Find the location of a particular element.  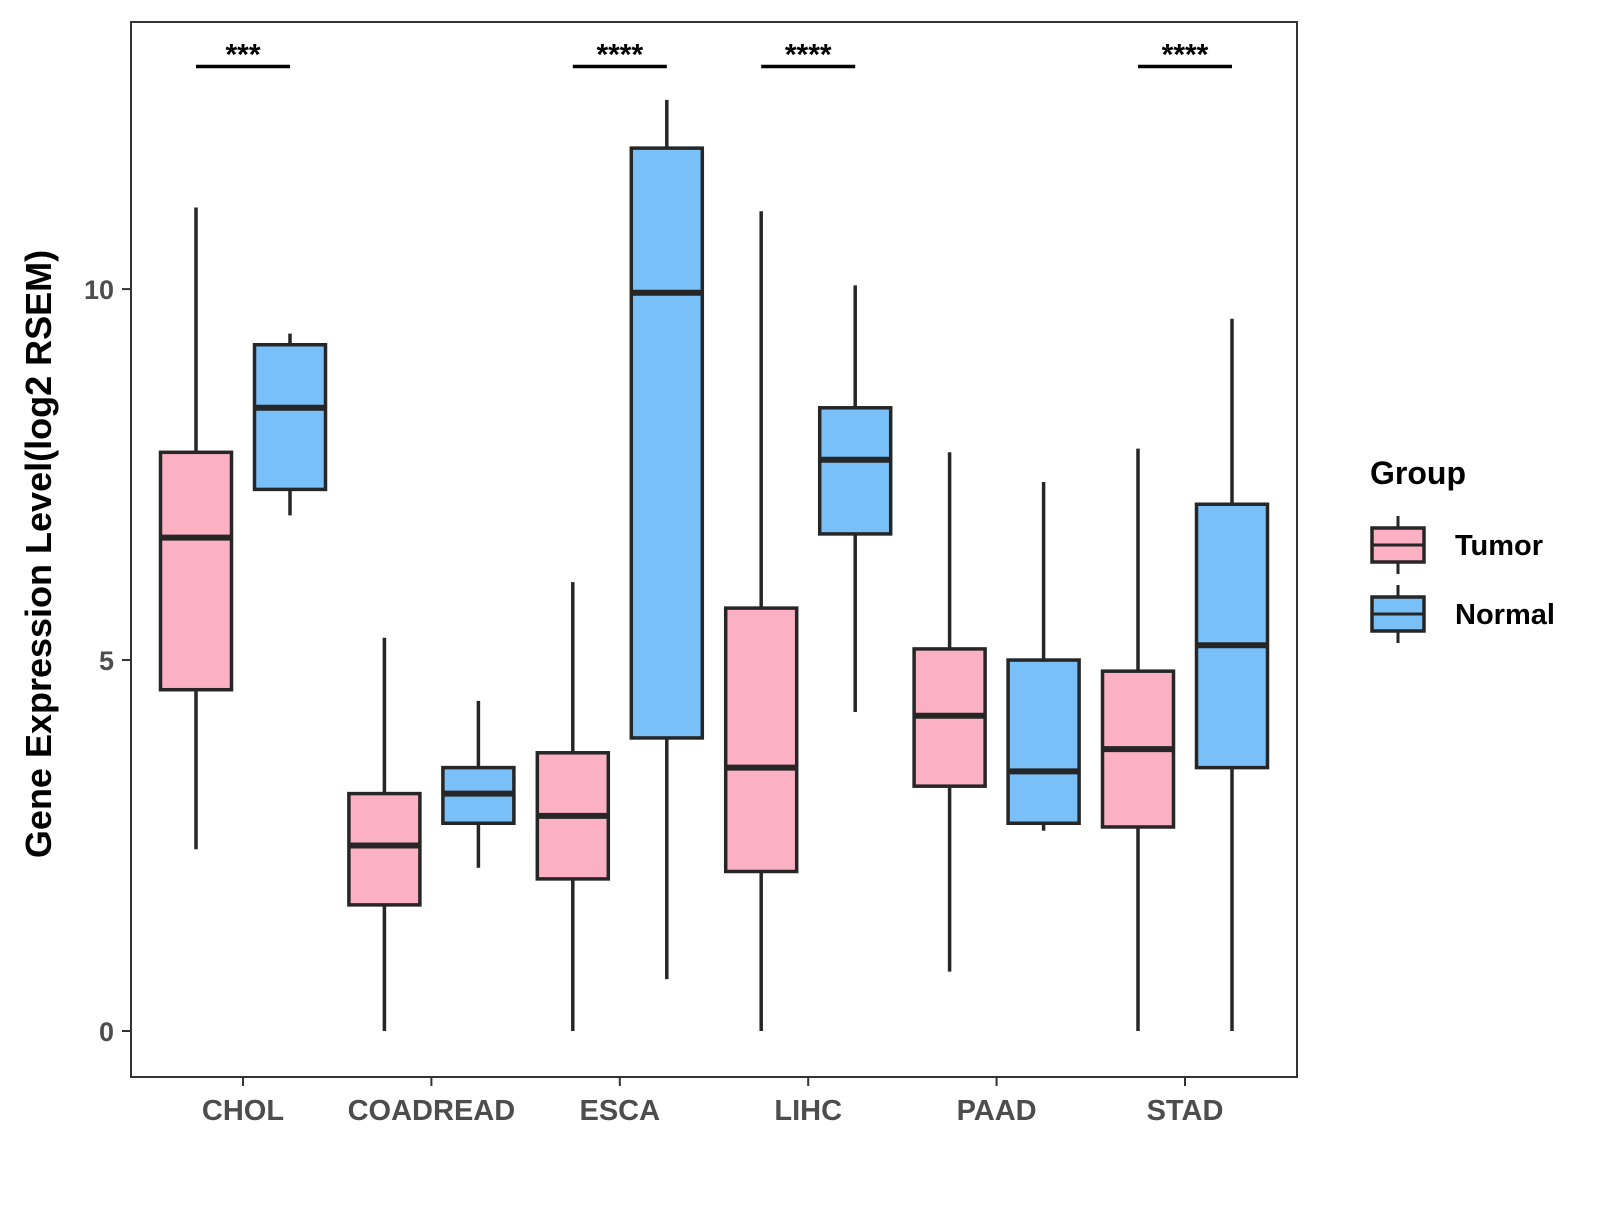

significance-label: *** is located at coordinates (242, 55).